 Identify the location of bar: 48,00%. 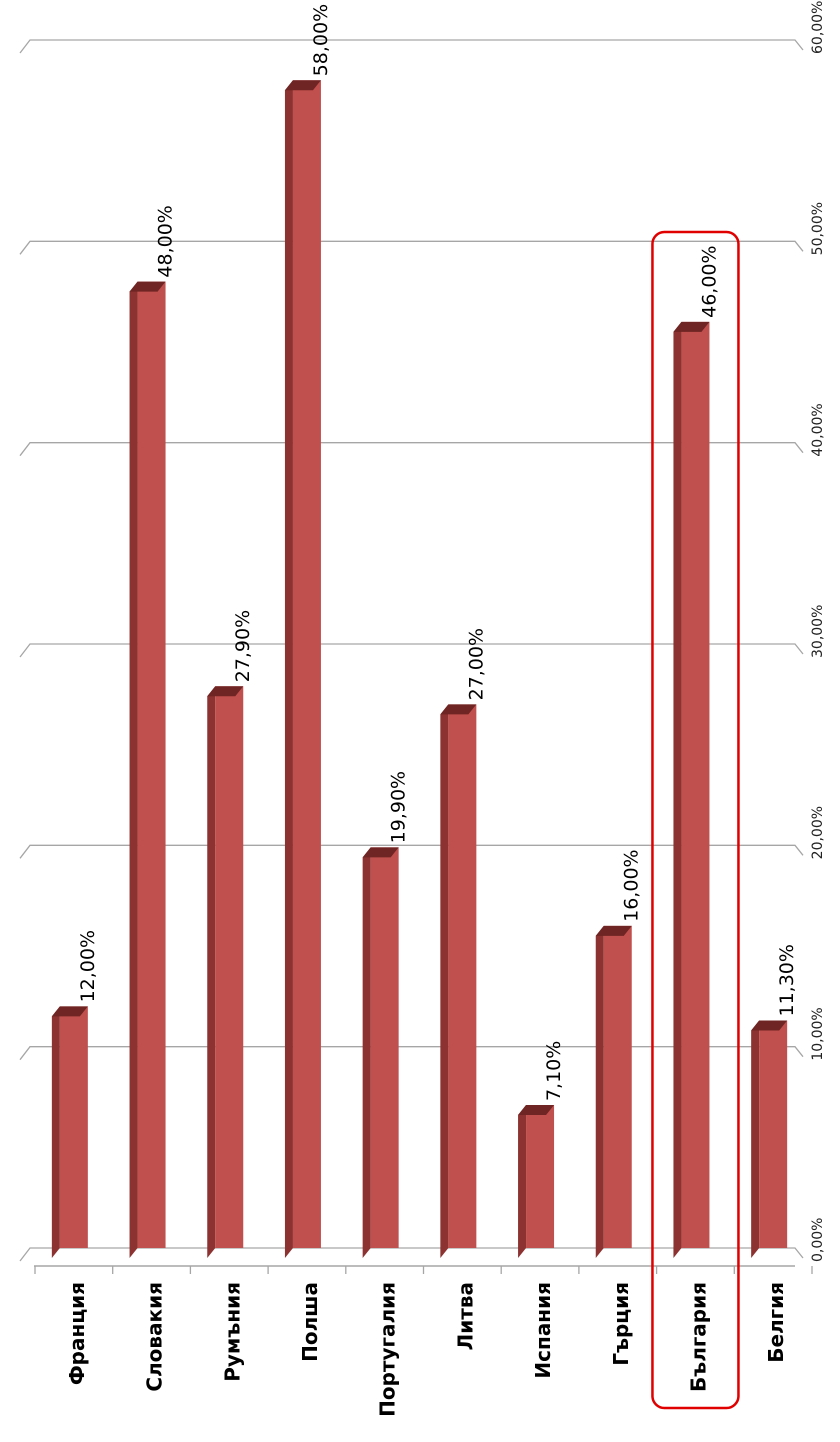
(153, 732).